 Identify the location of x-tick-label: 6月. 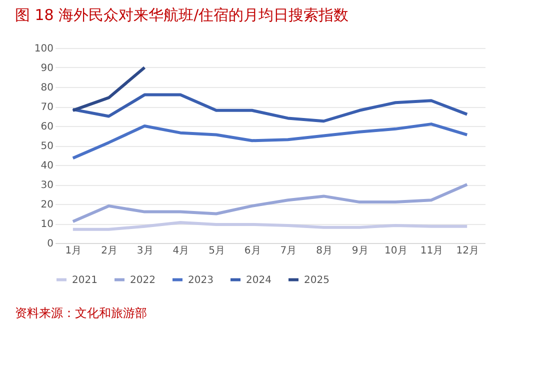
(252, 251).